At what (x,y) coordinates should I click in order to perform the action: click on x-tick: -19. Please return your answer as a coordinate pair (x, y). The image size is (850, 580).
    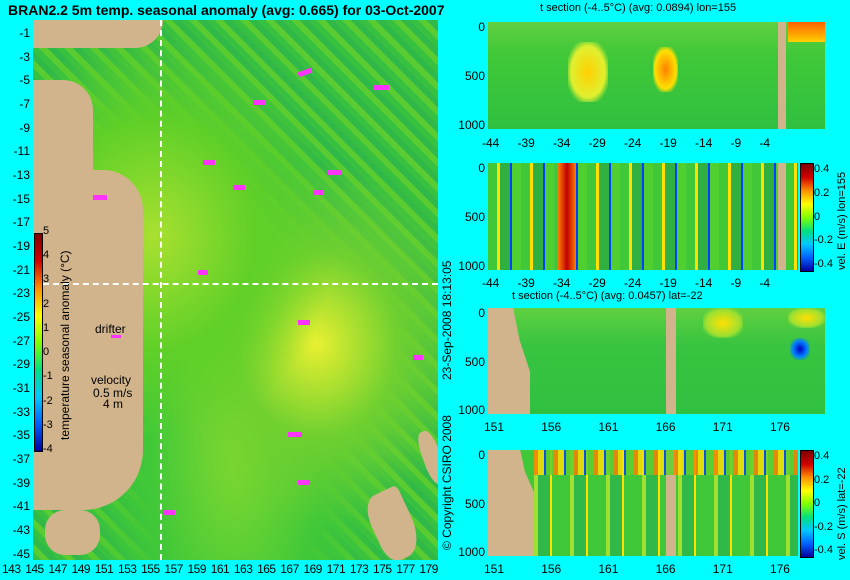
    Looking at the image, I should click on (668, 143).